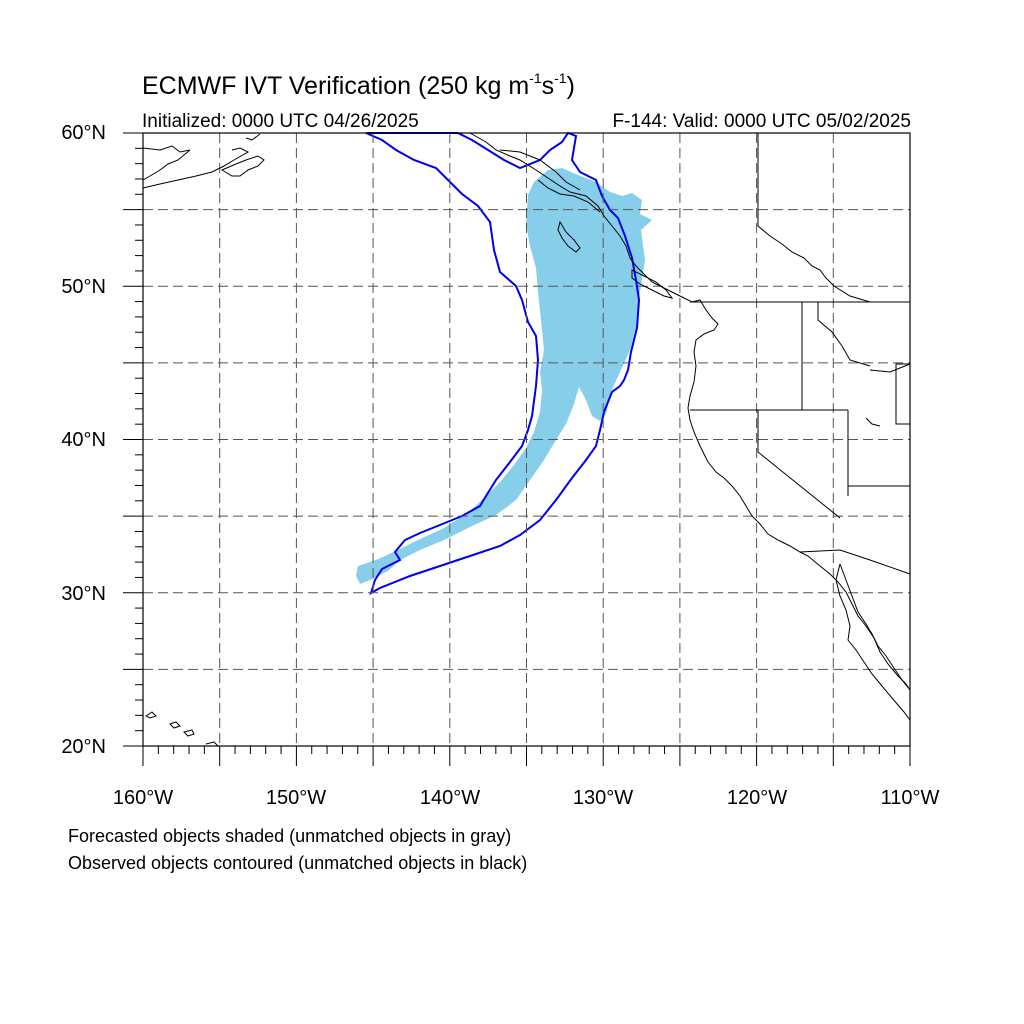 The image size is (1024, 1024). I want to click on state-borders, so click(800, 354).